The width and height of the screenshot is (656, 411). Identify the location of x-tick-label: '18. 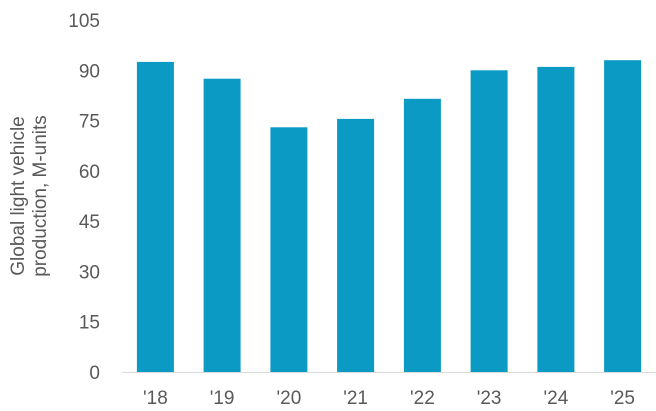
(155, 398).